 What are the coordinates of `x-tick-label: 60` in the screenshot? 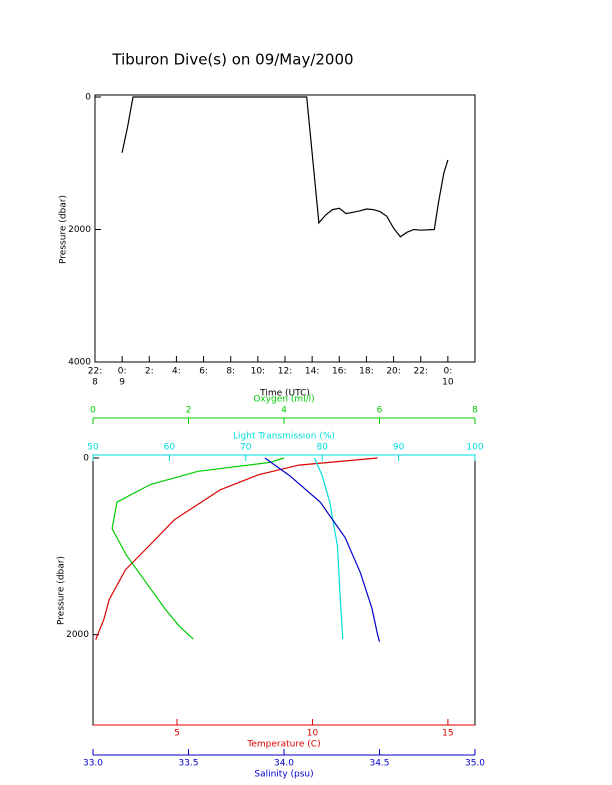 It's located at (170, 448).